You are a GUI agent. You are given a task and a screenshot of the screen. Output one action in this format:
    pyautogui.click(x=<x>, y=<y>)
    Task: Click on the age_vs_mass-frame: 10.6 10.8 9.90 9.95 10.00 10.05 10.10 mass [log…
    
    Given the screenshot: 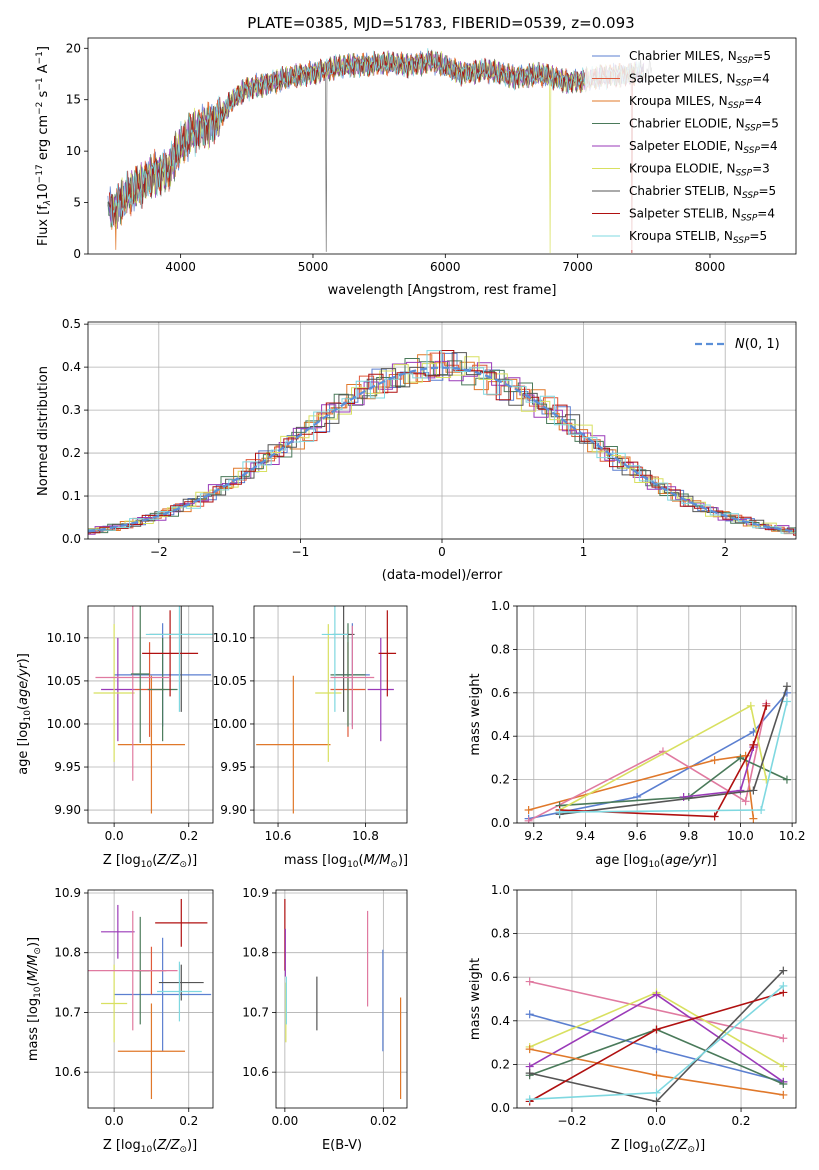 What is the action you would take?
    pyautogui.click(x=310, y=737)
    